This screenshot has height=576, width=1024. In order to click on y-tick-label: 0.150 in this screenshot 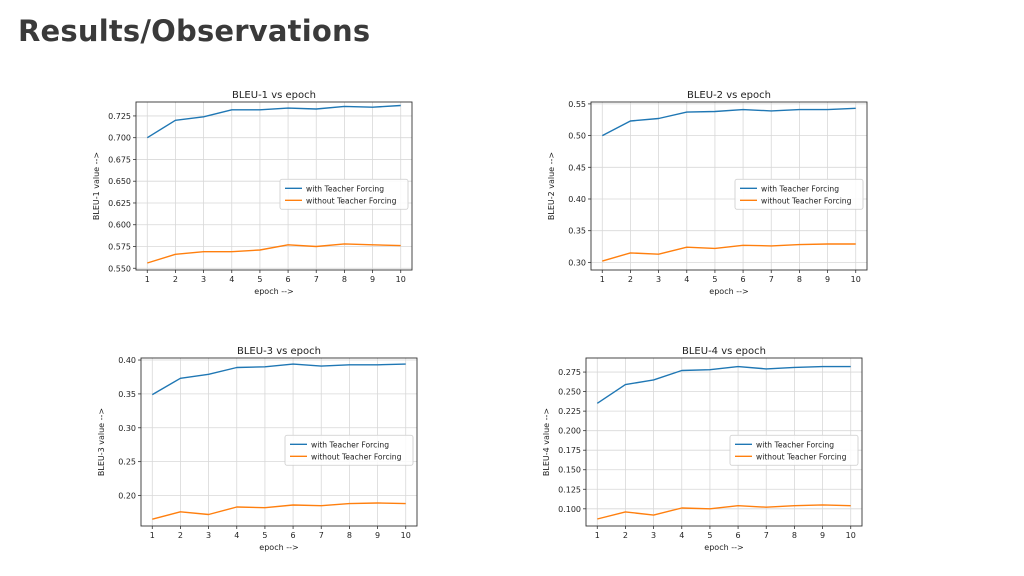, I will do `click(569, 470)`.